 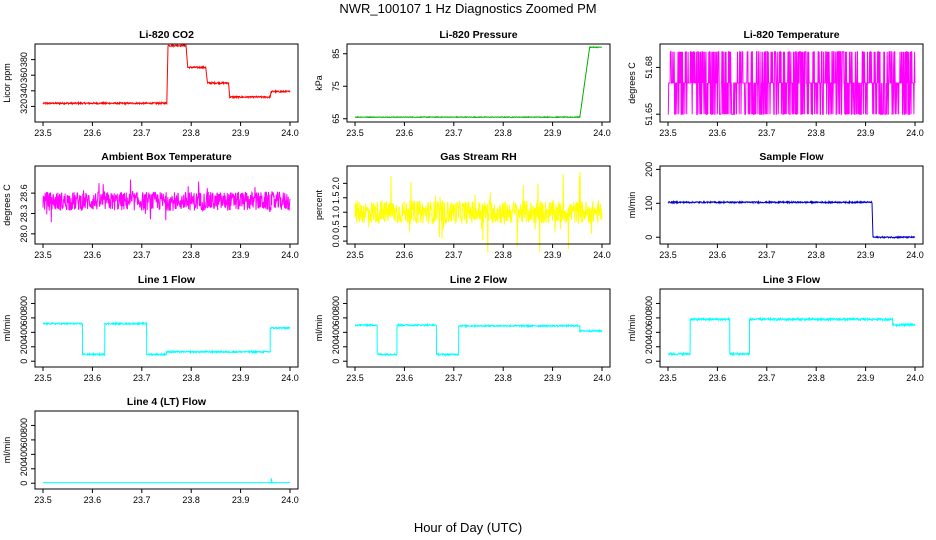 I want to click on panel-title: Gas Stream RH, so click(x=478, y=157).